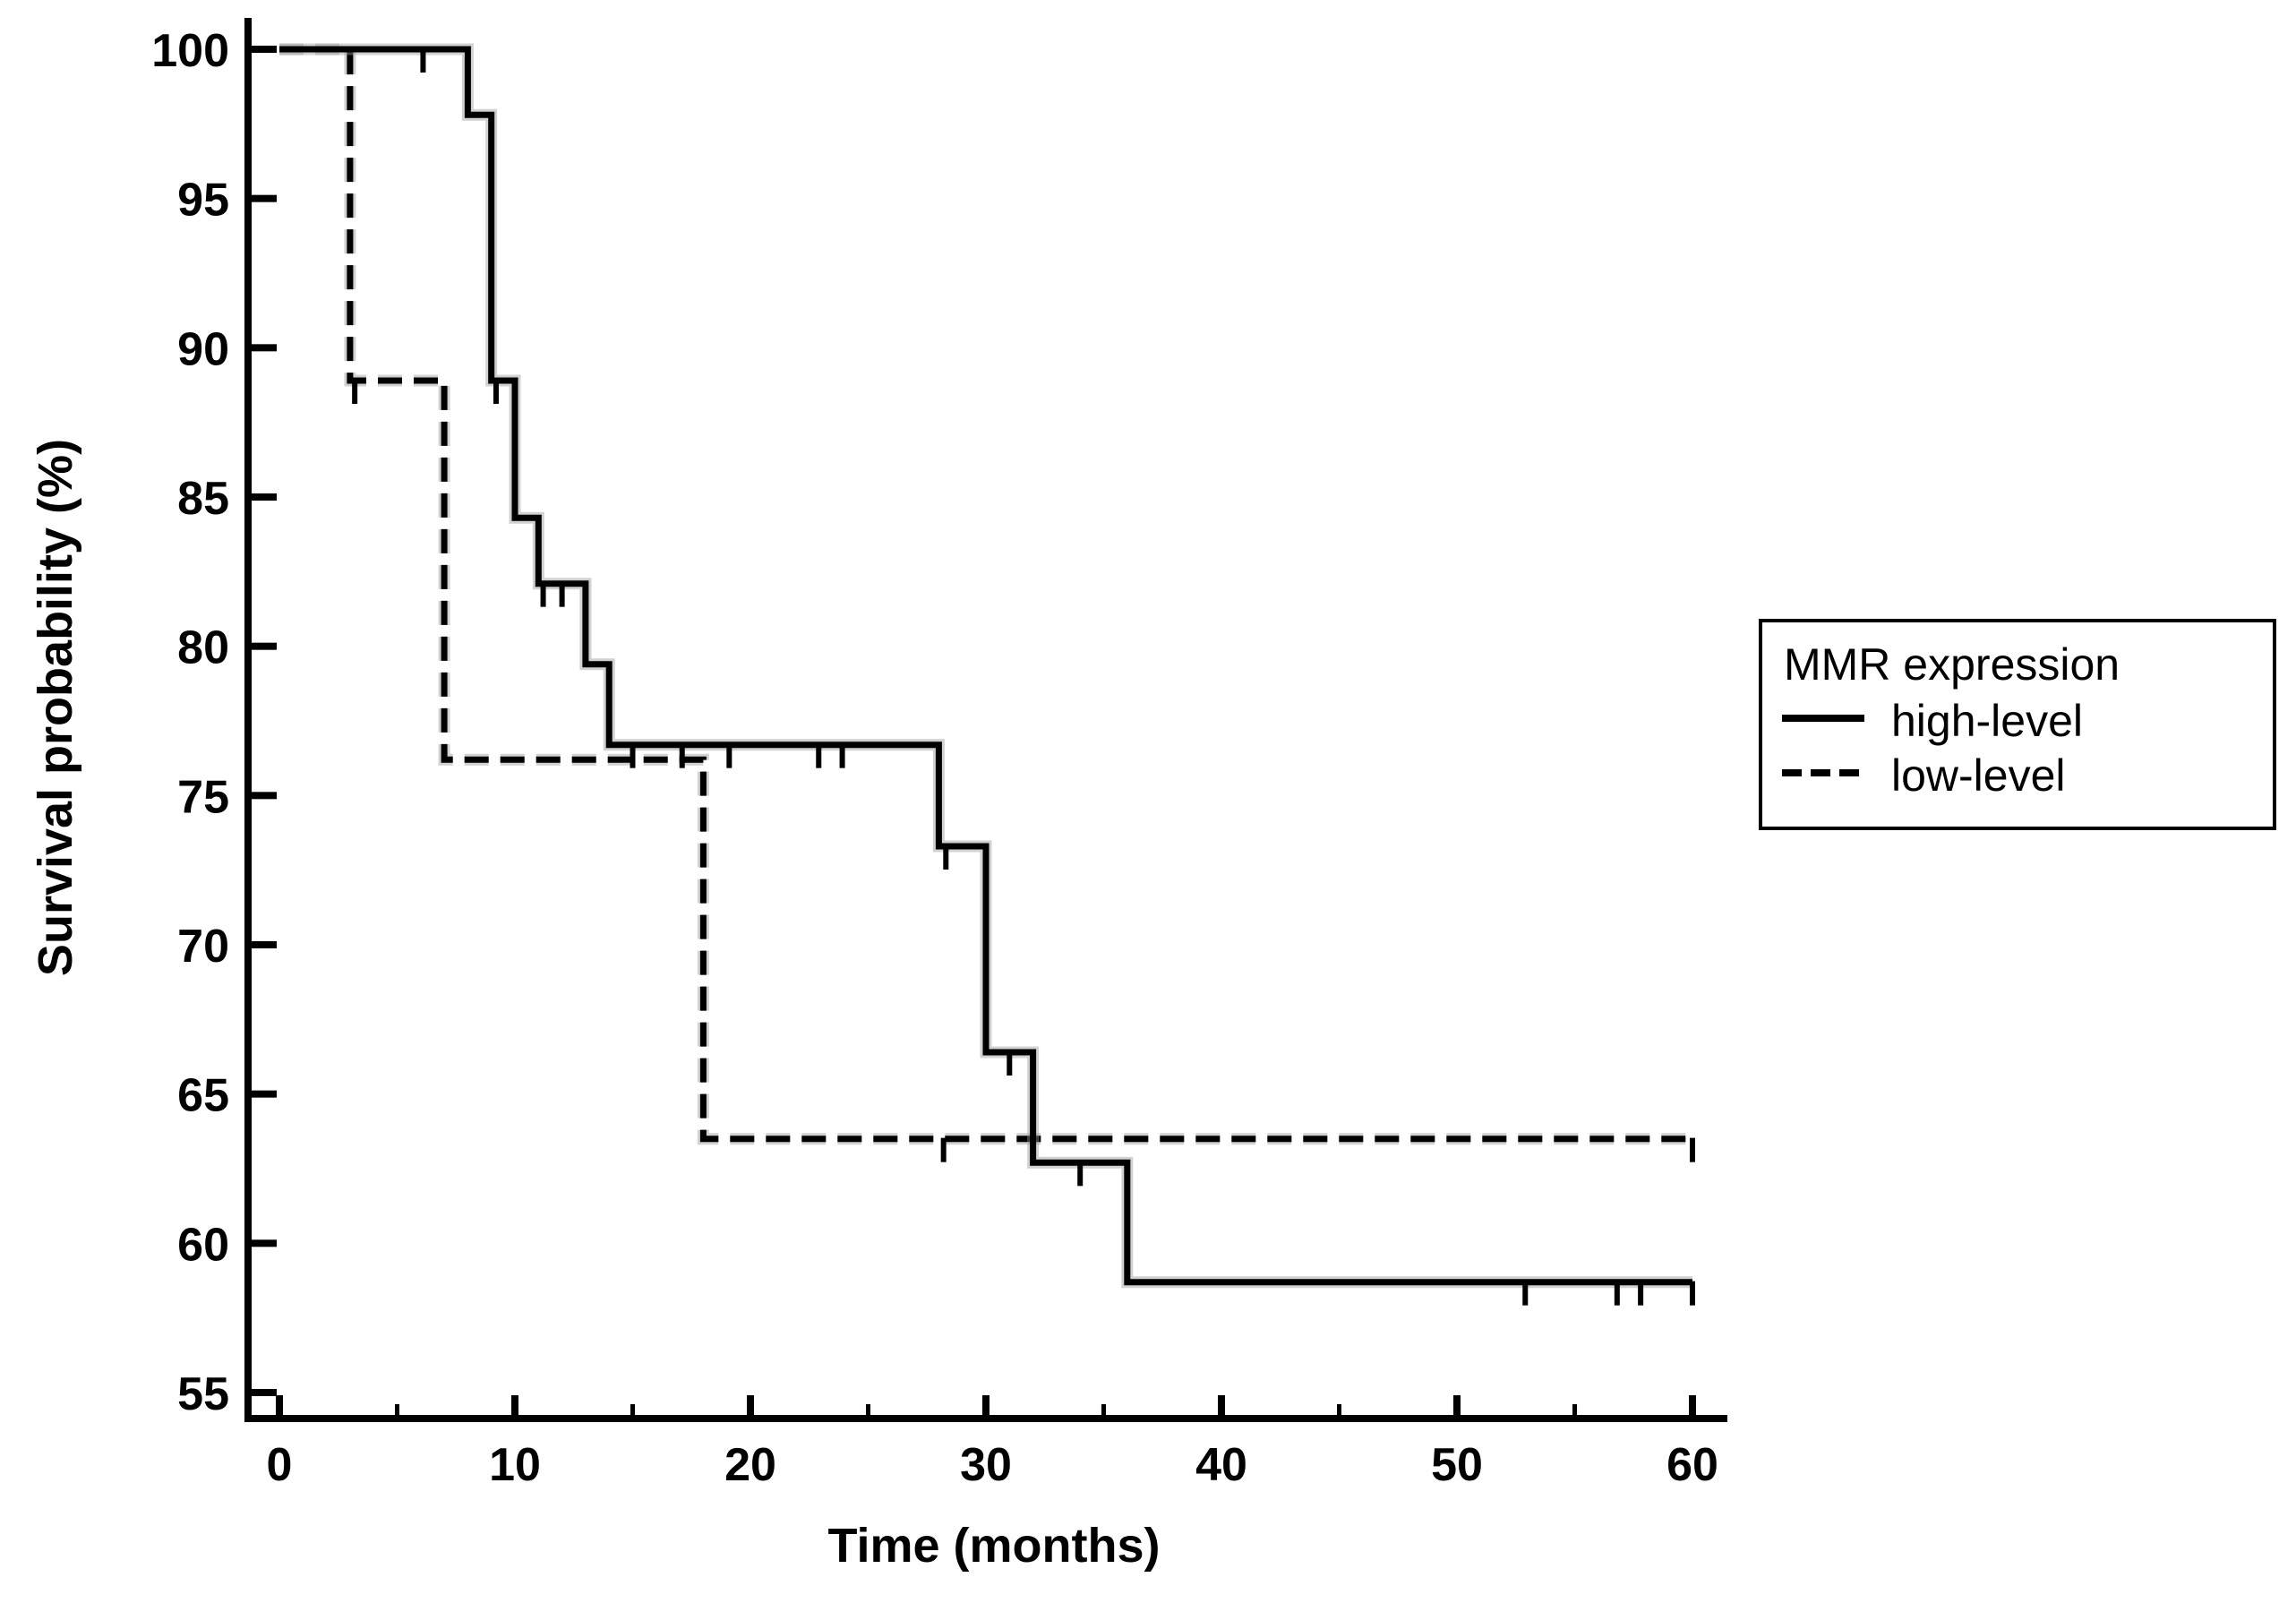 The image size is (2296, 1603). I want to click on y-tick-label: 60, so click(203, 1245).